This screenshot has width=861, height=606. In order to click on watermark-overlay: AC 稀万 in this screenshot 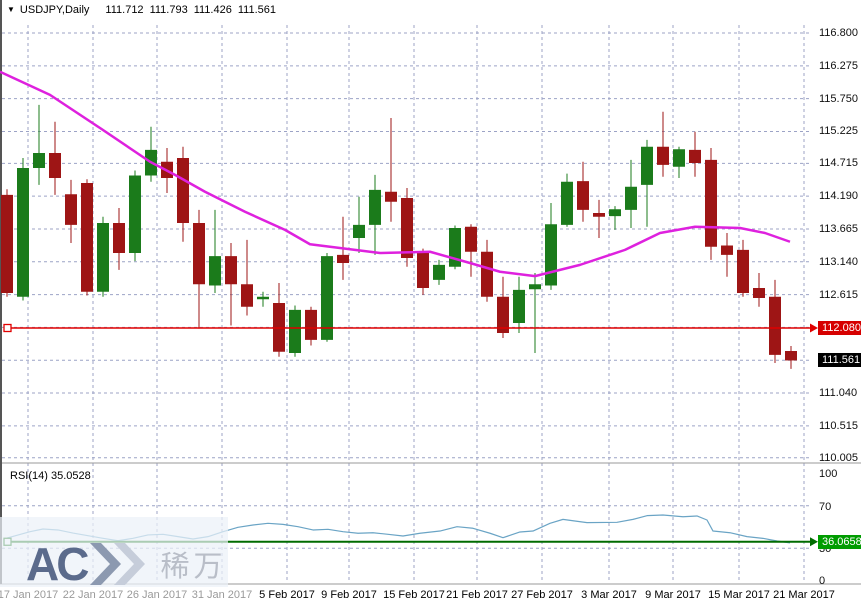, I will do `click(114, 552)`.